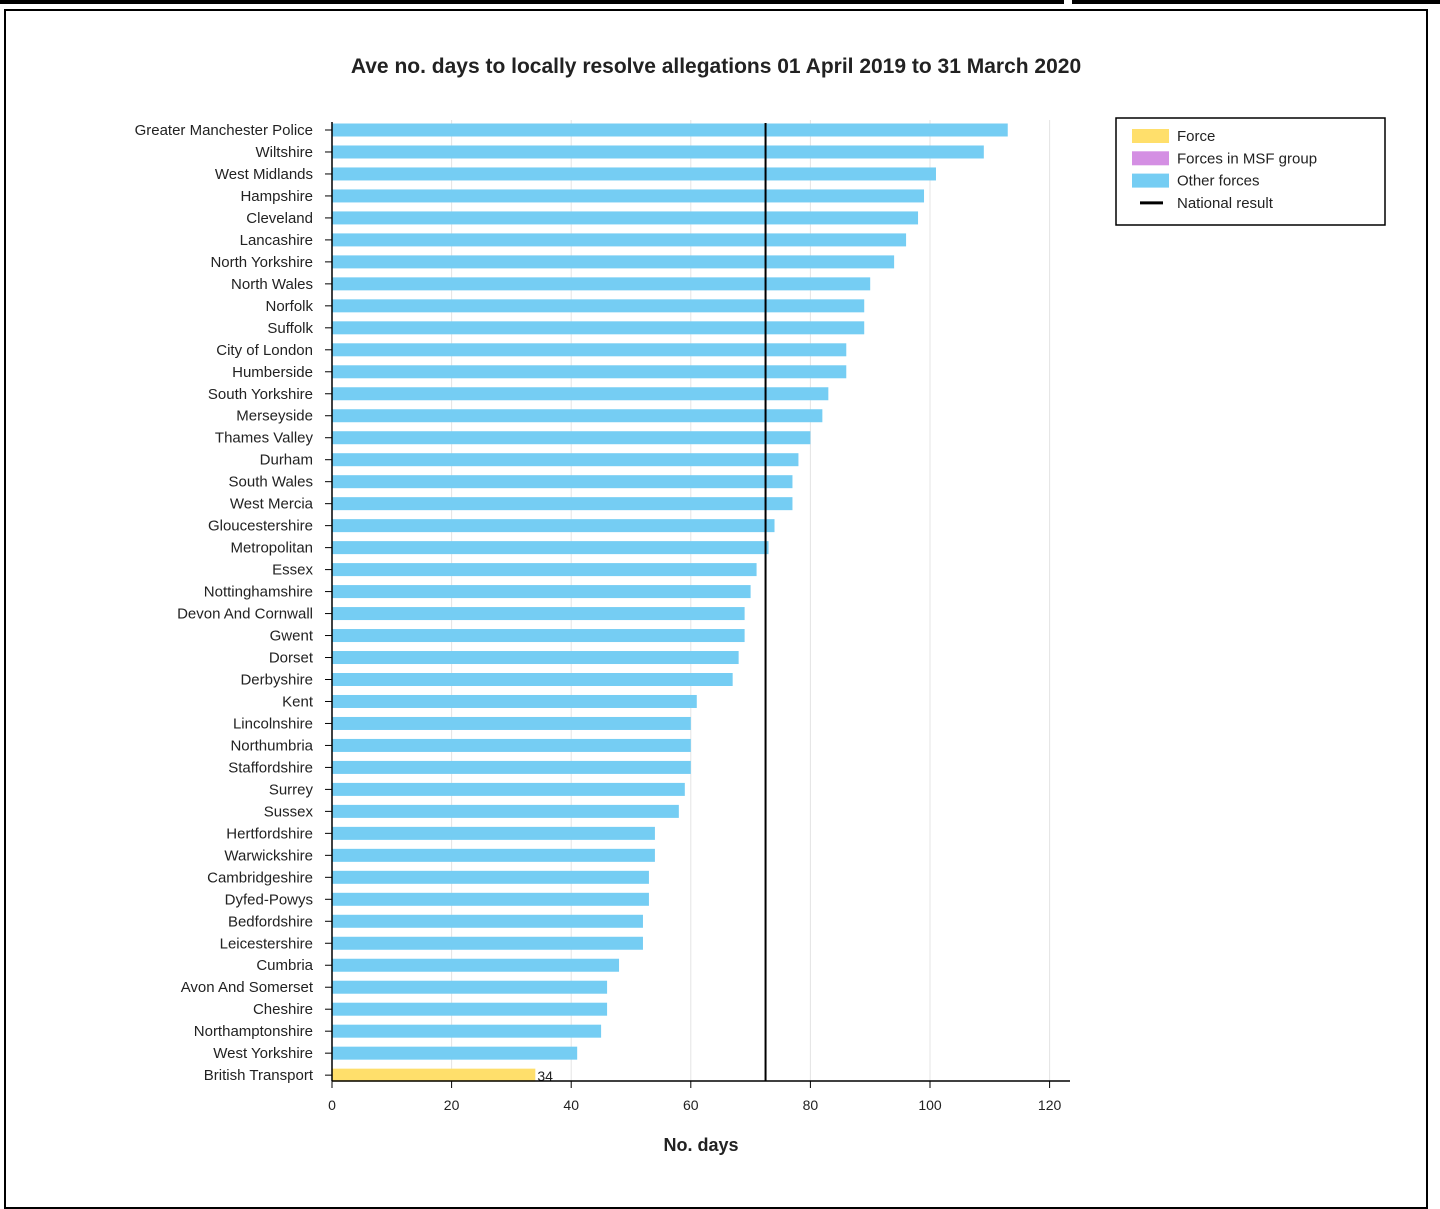 This screenshot has width=1440, height=1209. What do you see at coordinates (1218, 181) in the screenshot?
I see `legend-label: Other forces` at bounding box center [1218, 181].